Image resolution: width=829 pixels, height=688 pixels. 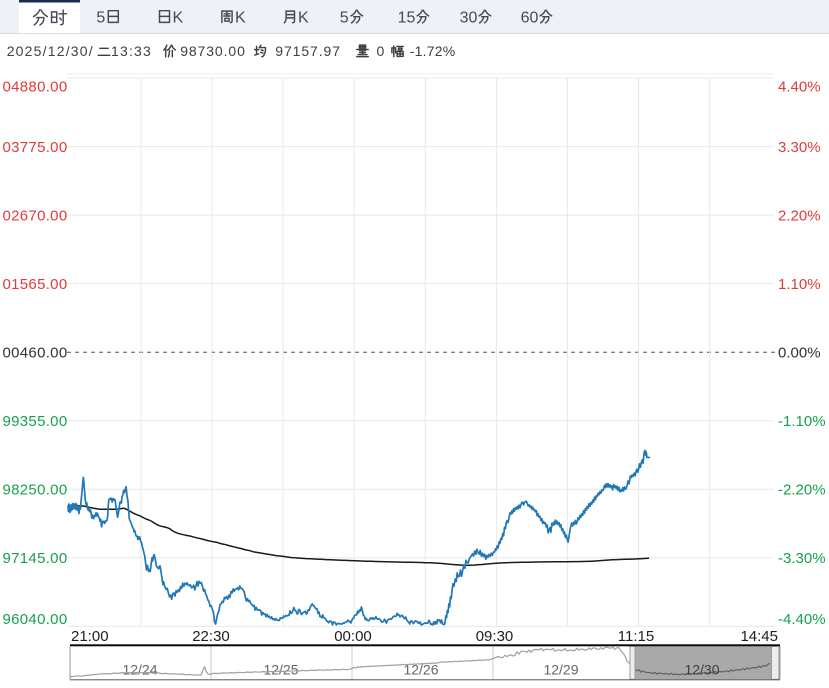 What do you see at coordinates (560, 670) in the screenshot?
I see `svg-text: 12/29` at bounding box center [560, 670].